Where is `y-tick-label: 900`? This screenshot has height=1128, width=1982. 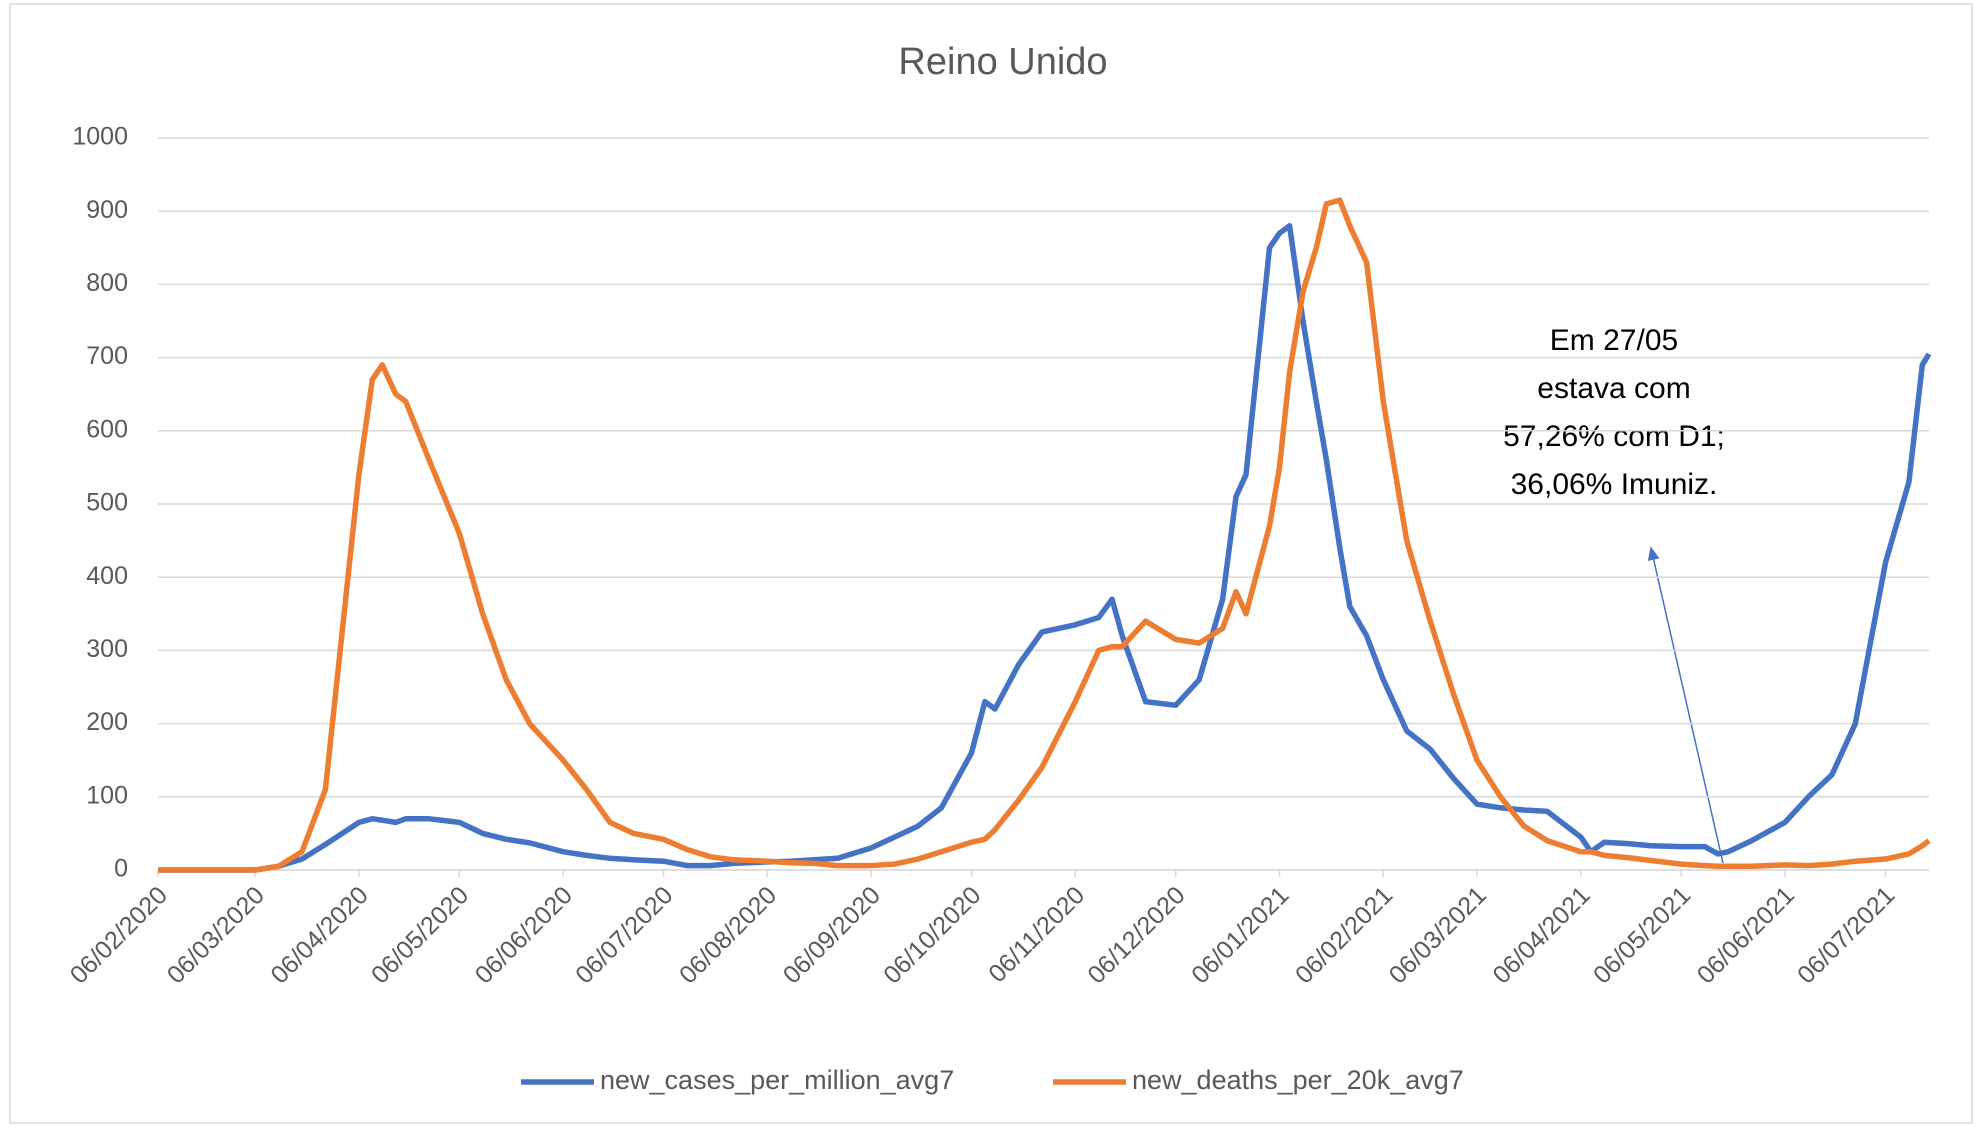
y-tick-label: 900 is located at coordinates (107, 210).